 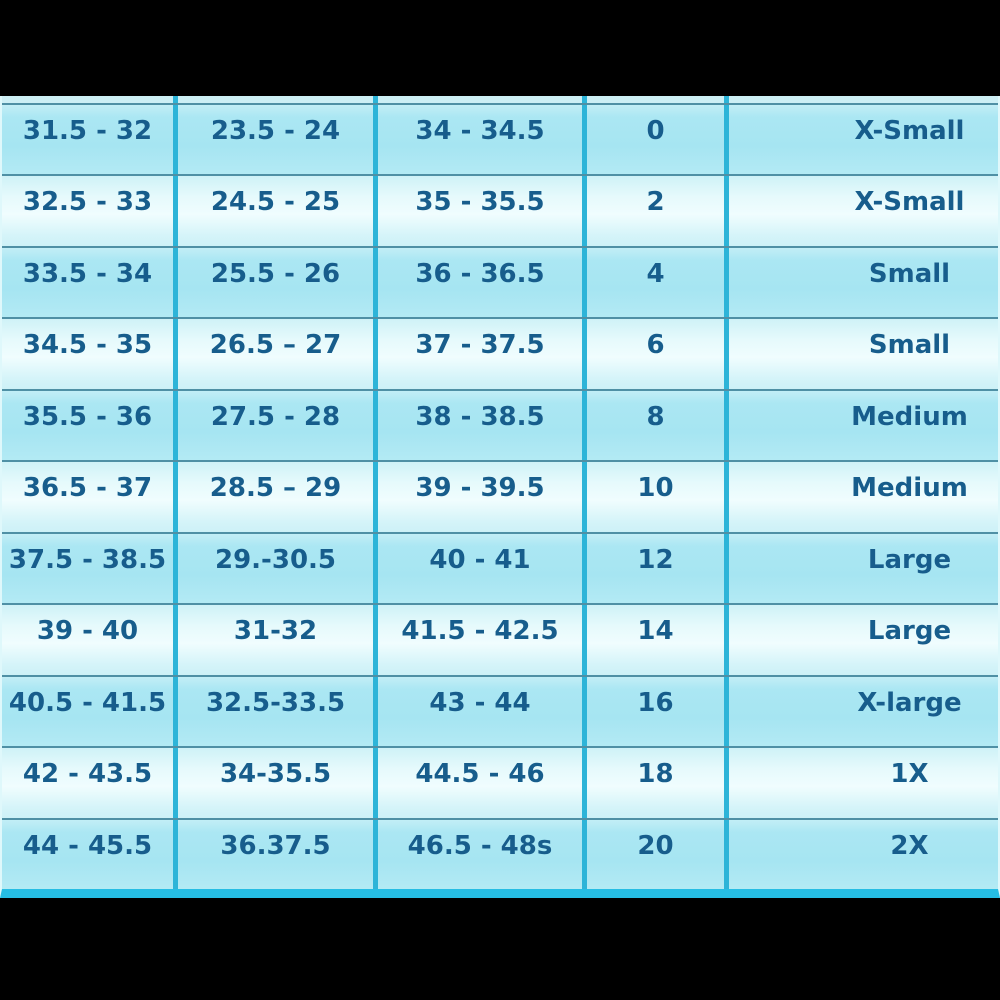 I want to click on table-cell: 36.37.5, so click(x=273, y=854).